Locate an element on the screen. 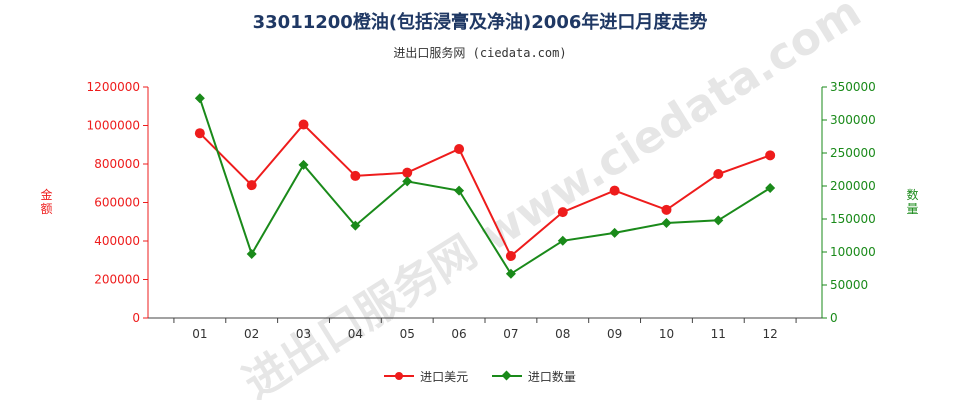 This screenshot has width=960, height=400. x-tick-label: 12 is located at coordinates (770, 334).